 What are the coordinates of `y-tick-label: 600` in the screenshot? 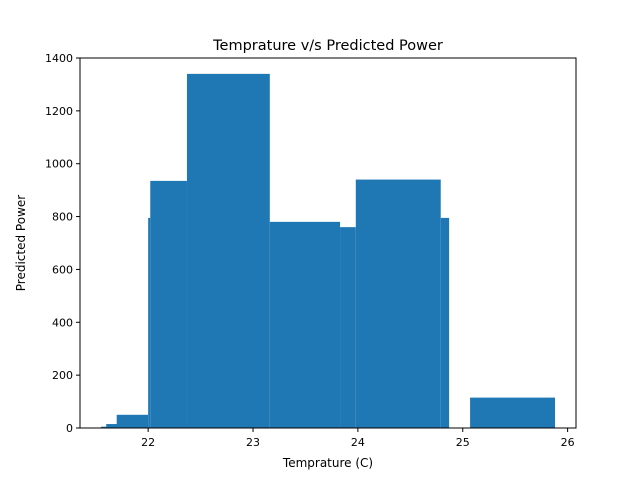 It's located at (62, 269).